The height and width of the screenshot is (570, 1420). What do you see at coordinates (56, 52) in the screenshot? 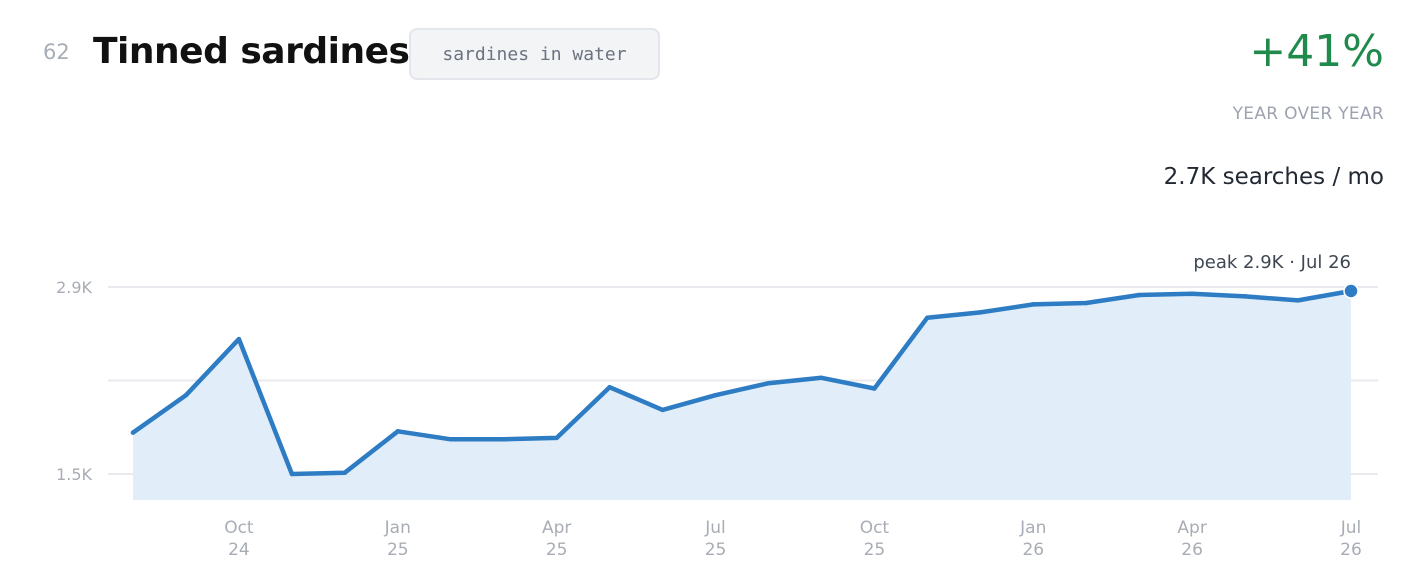
I see `rank-number: 62` at bounding box center [56, 52].